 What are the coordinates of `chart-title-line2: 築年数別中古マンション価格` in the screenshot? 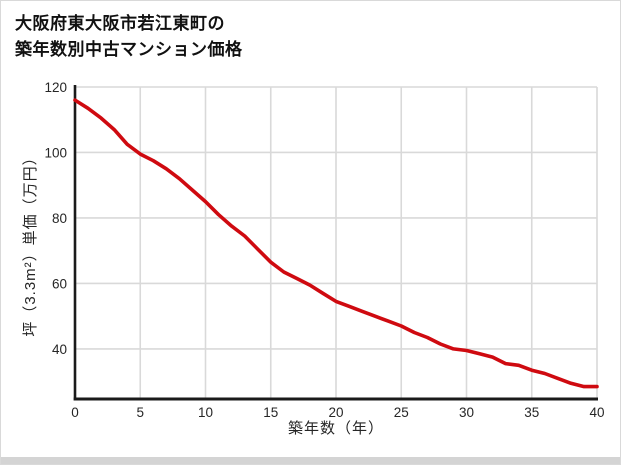 It's located at (129, 49).